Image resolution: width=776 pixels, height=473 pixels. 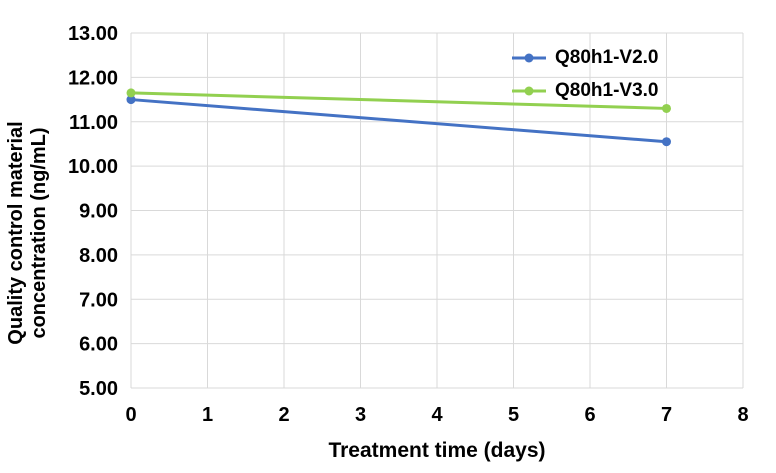 I want to click on legend-item-q80h1-v3: Q80h1-V3.0, so click(x=585, y=91).